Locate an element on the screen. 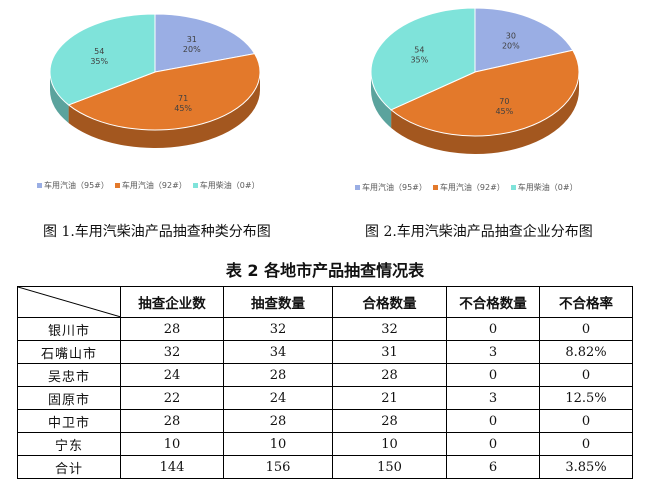  region-name-cell: 中卫市 is located at coordinates (69, 421).